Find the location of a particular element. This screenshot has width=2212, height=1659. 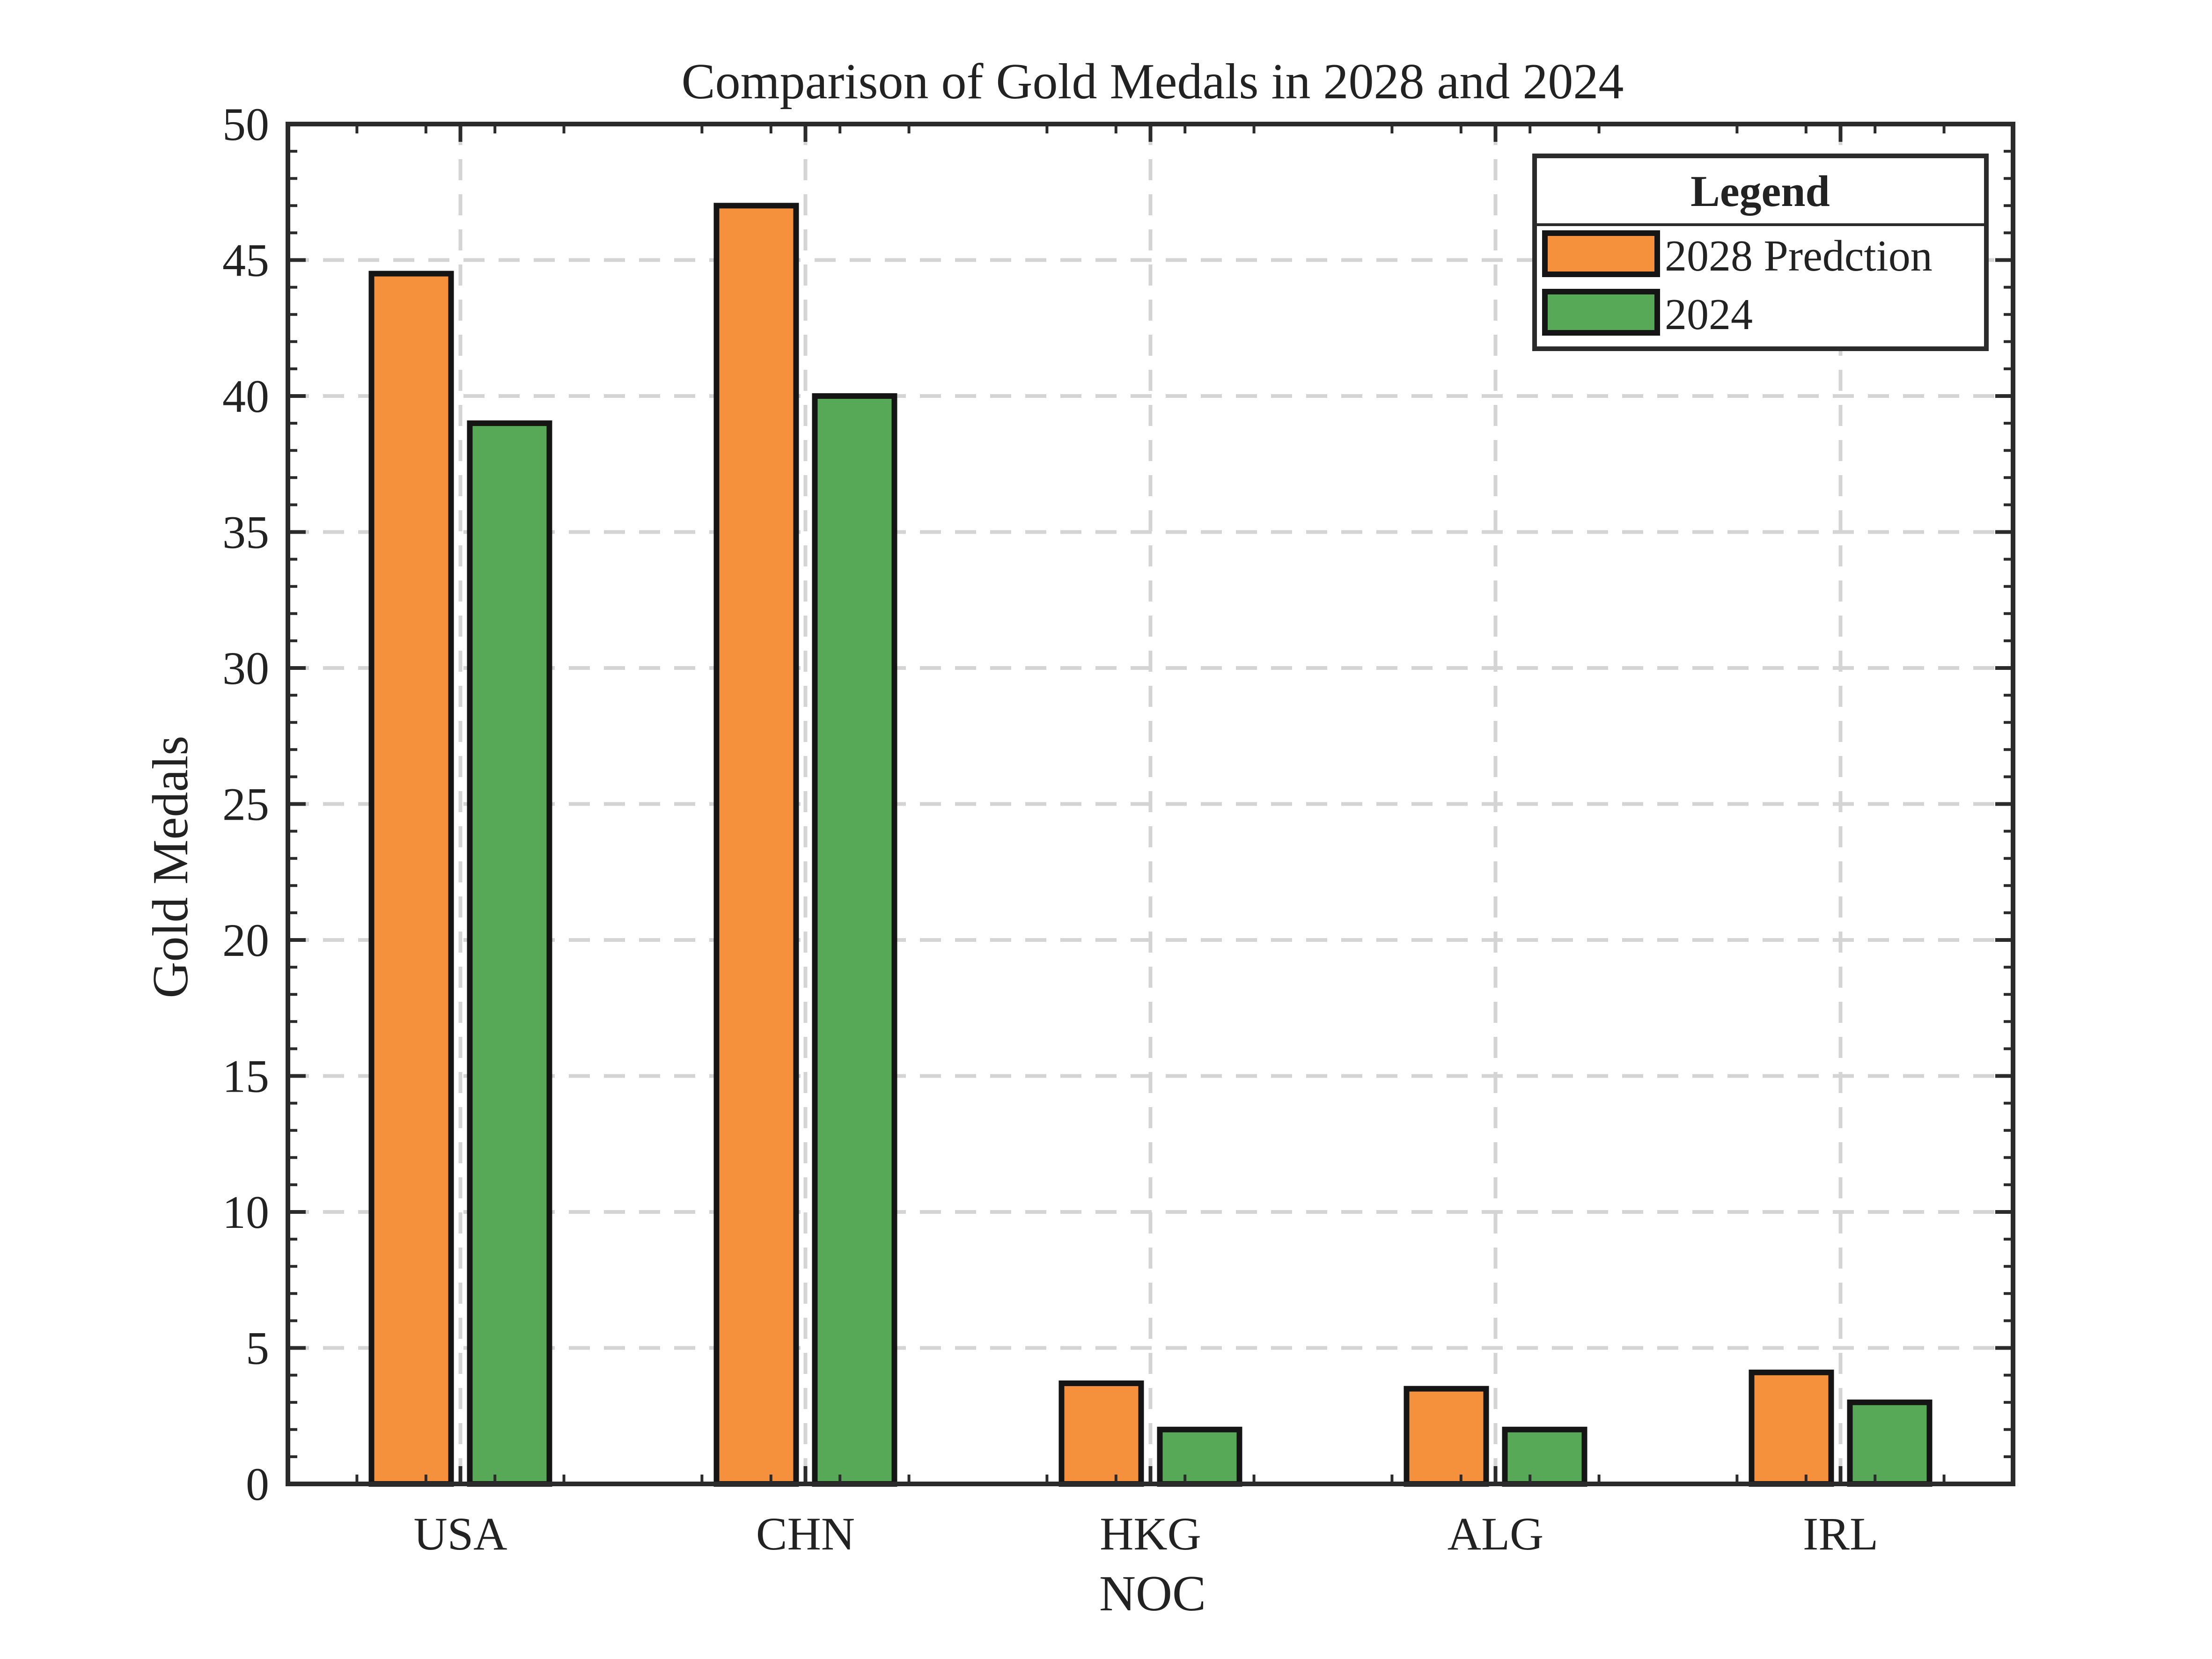

bar-2028-predction-chn is located at coordinates (756, 845).